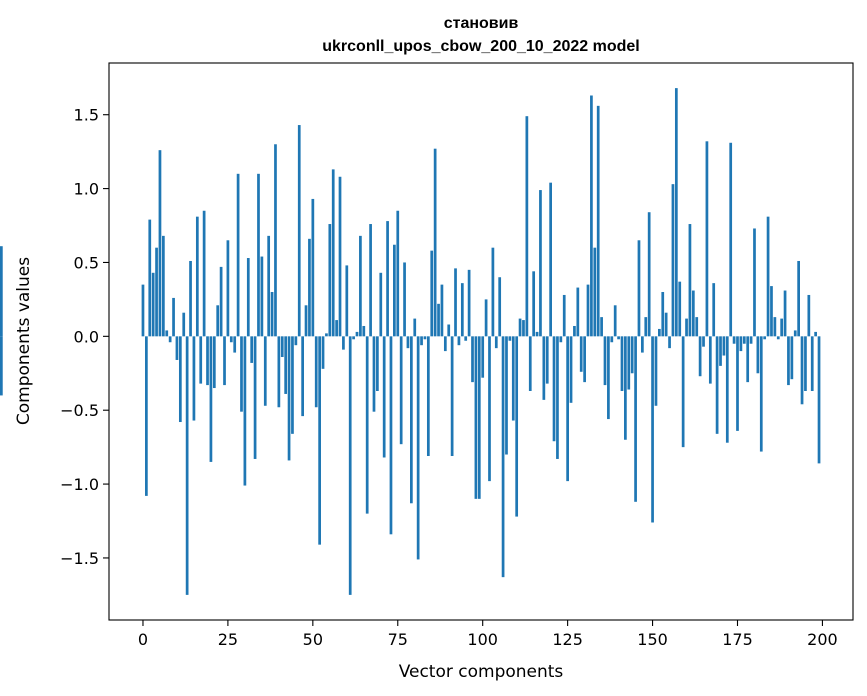  What do you see at coordinates (228, 639) in the screenshot?
I see `x-tick-label: 25` at bounding box center [228, 639].